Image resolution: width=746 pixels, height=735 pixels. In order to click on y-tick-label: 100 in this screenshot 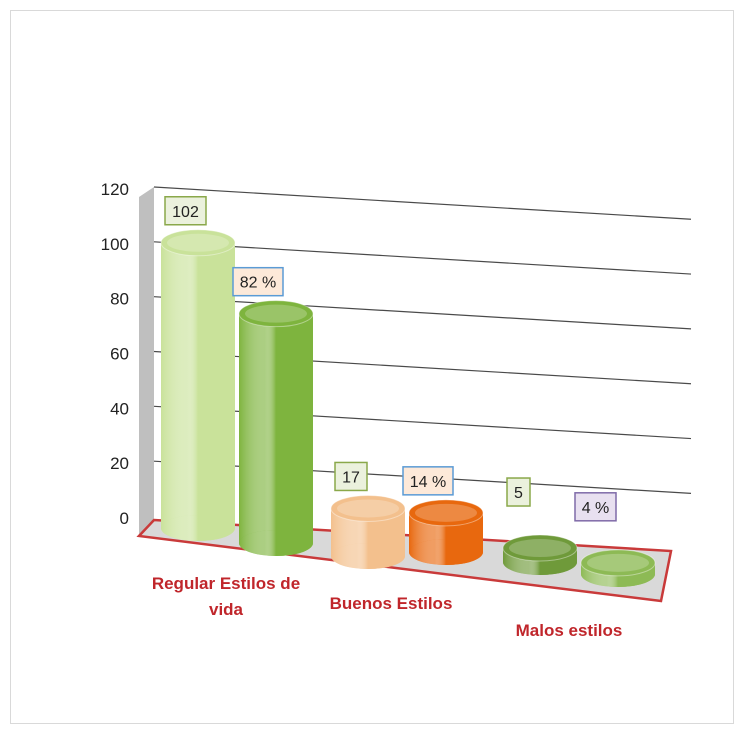, I will do `click(115, 244)`.